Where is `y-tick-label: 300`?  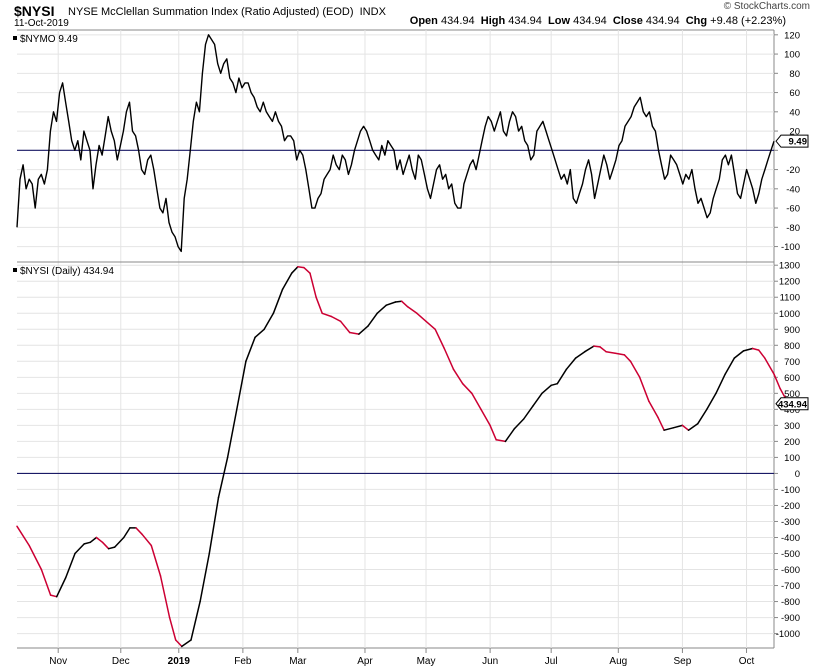
y-tick-label: 300 is located at coordinates (792, 426).